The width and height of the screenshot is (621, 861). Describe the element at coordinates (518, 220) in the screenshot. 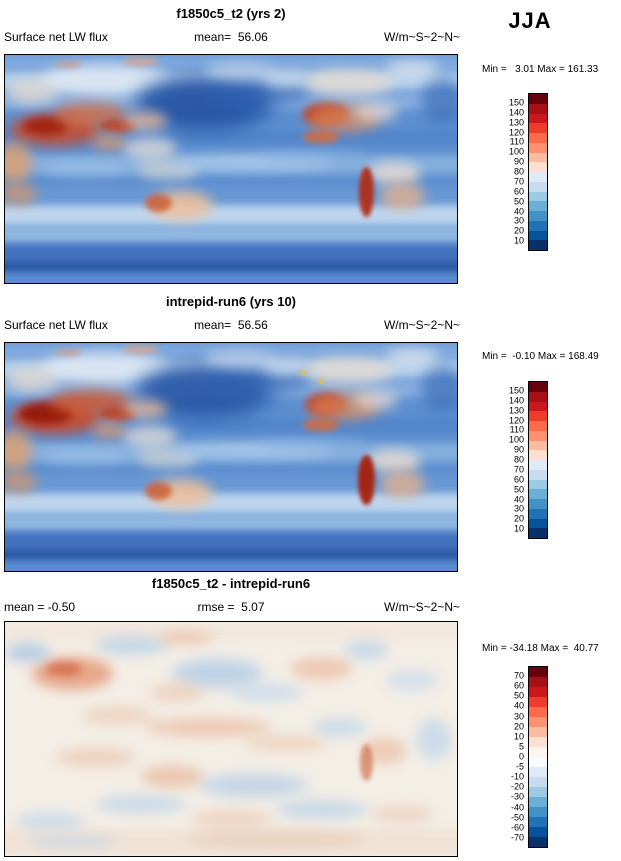

I see `colorbar-tick-label: 30` at that location.